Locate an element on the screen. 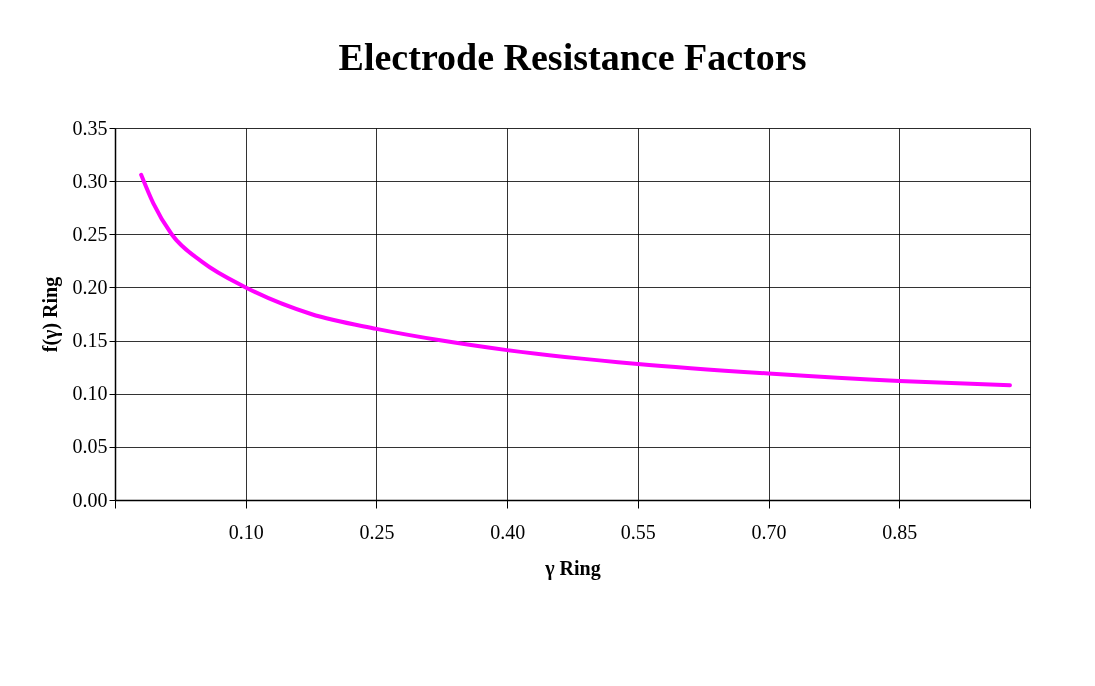  y-tick-label: 0.20 is located at coordinates (90, 286).